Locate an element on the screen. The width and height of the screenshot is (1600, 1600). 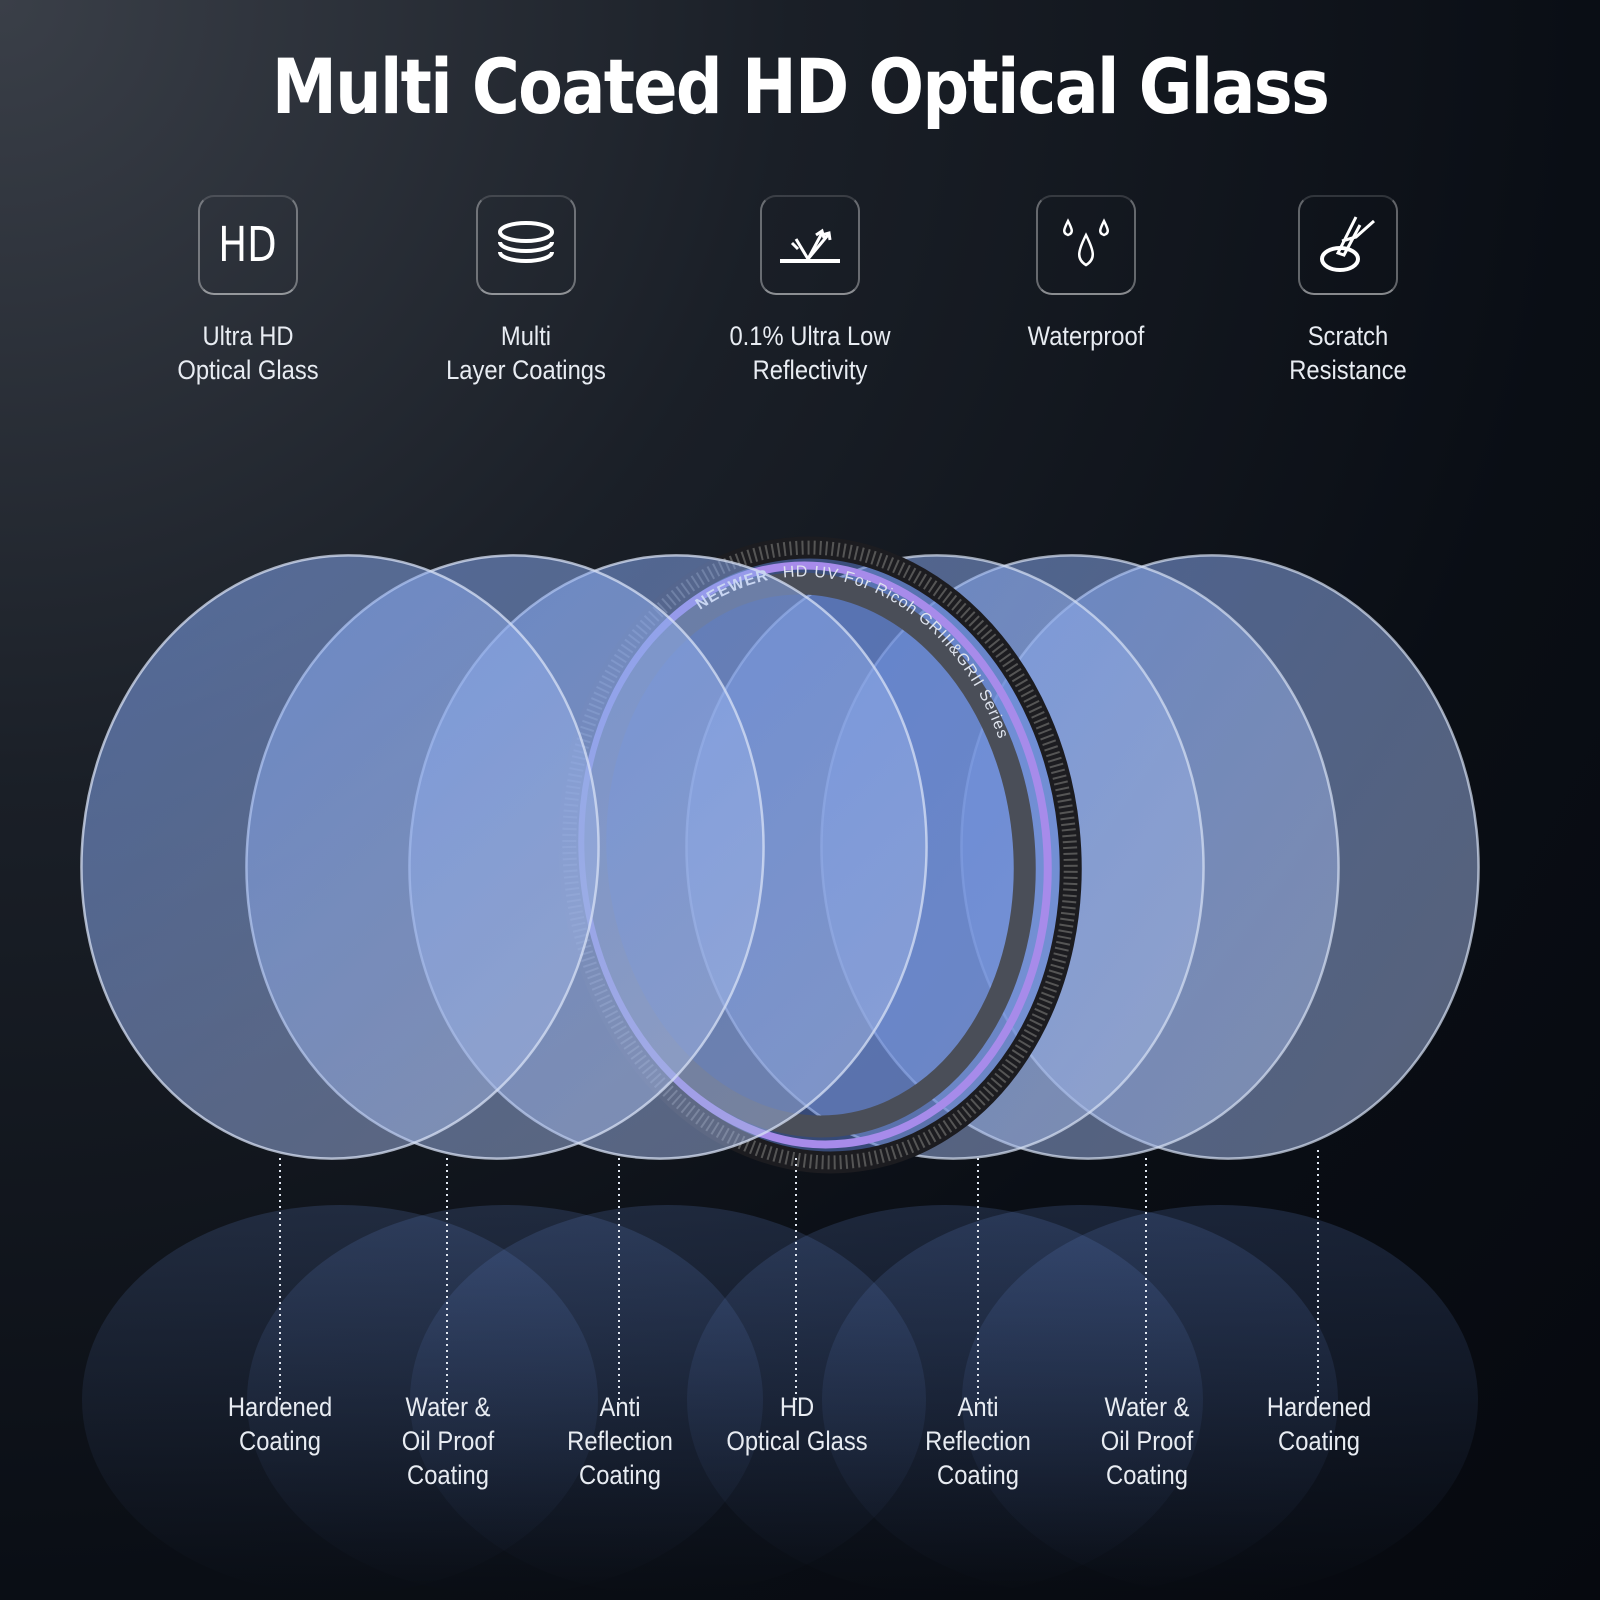
scratch-icon is located at coordinates (1348, 245).